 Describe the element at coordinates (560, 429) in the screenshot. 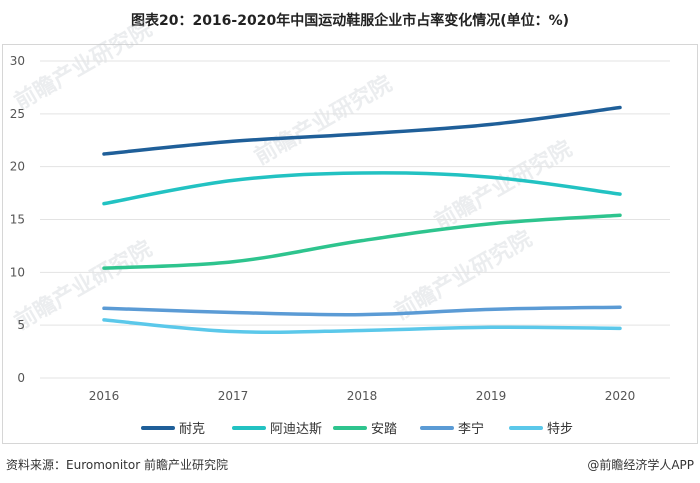

I see `legend-label: 特步` at that location.